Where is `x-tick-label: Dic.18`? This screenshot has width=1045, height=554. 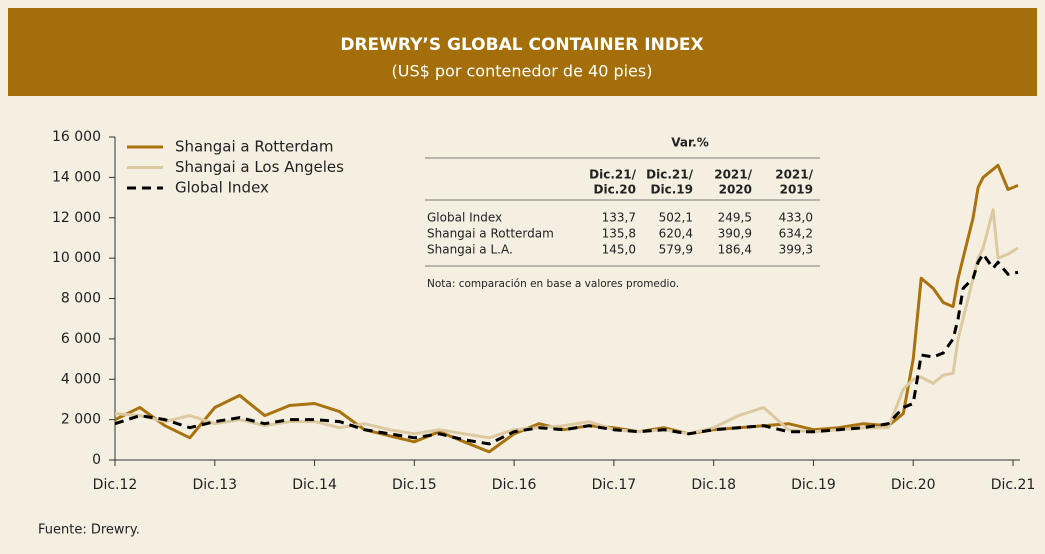
x-tick-label: Dic.18 is located at coordinates (713, 485).